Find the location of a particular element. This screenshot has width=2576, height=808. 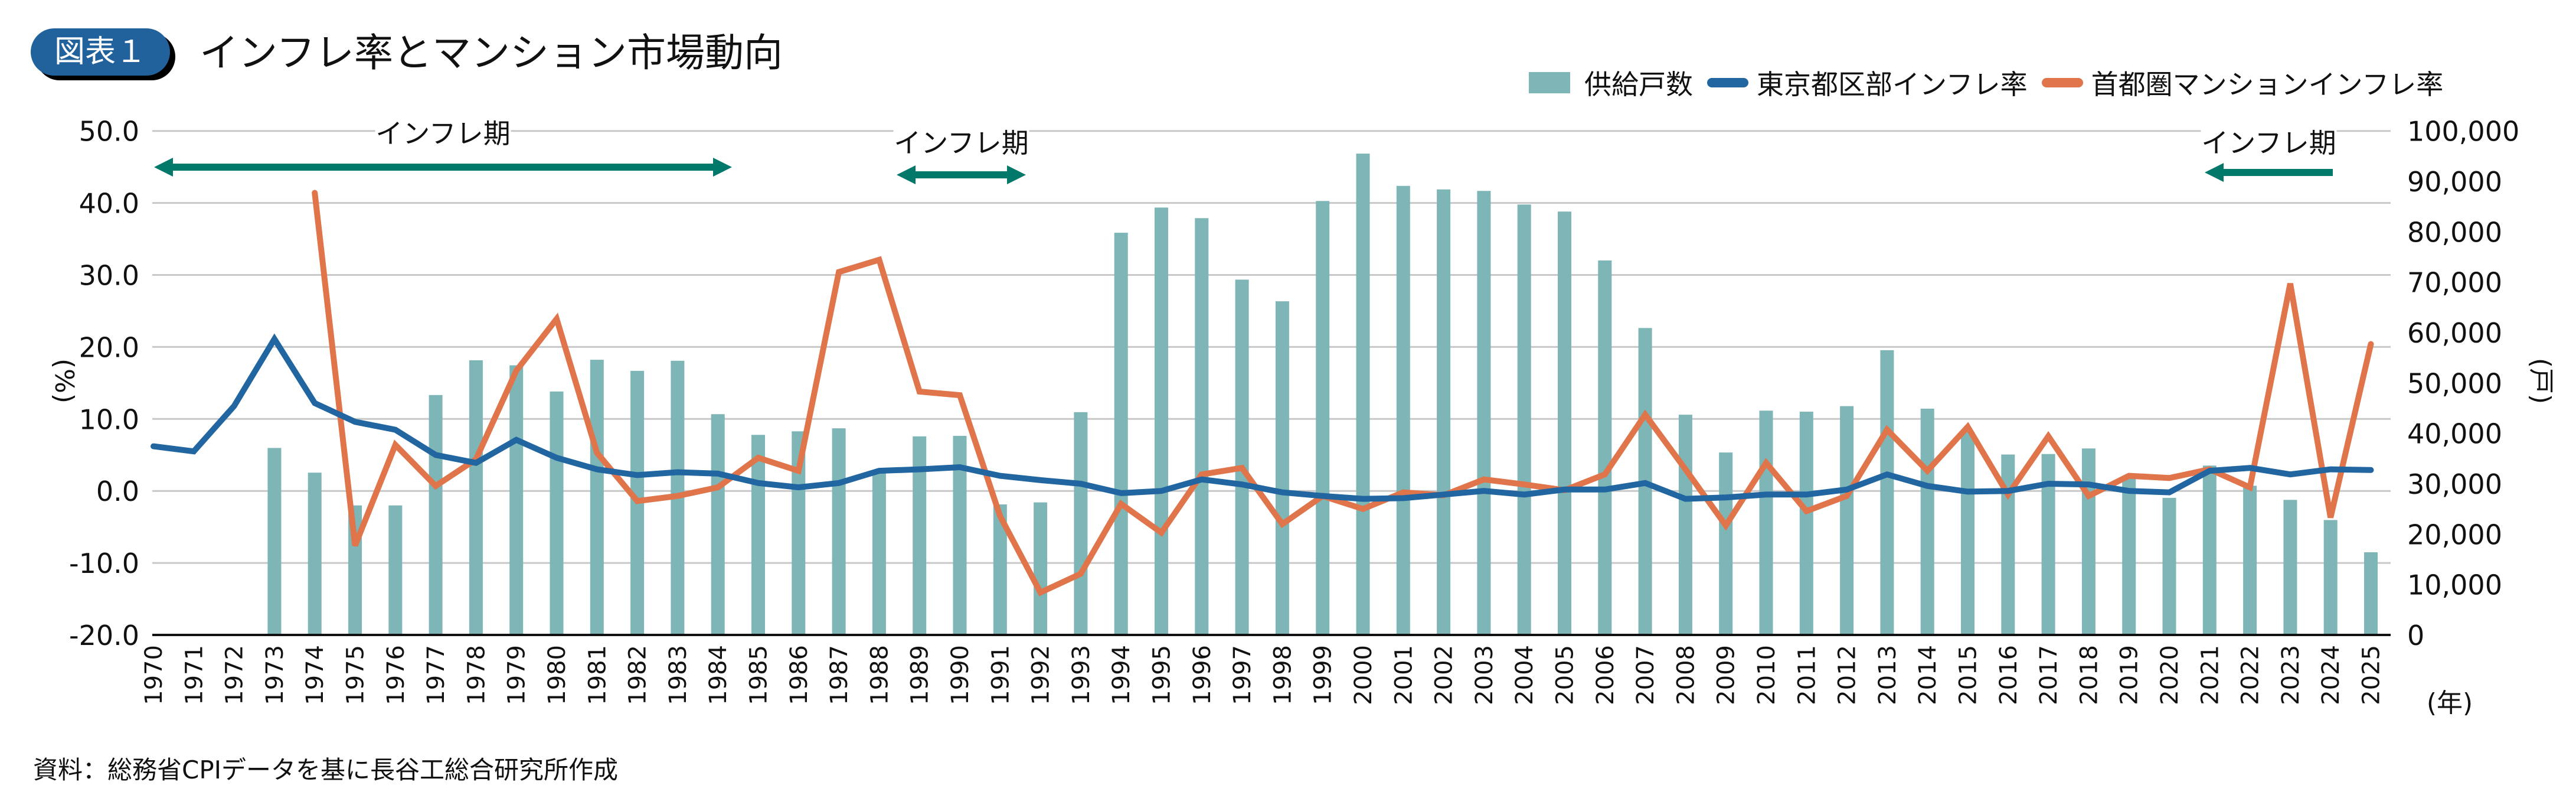

x-tick-label: 1999 is located at coordinates (1323, 675).